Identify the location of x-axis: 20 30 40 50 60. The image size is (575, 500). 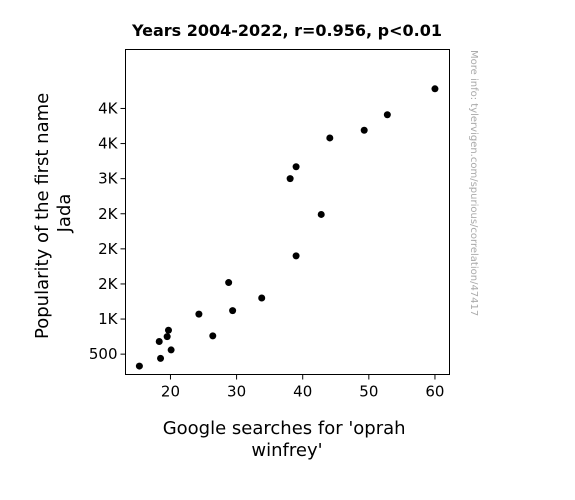
(302, 387).